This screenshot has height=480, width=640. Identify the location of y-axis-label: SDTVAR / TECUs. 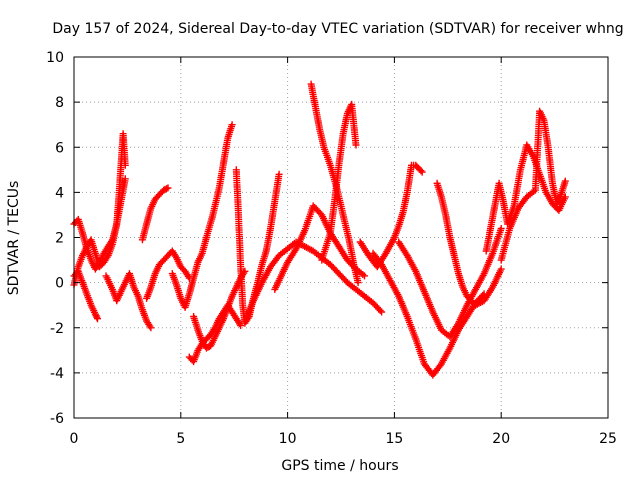
(14, 238).